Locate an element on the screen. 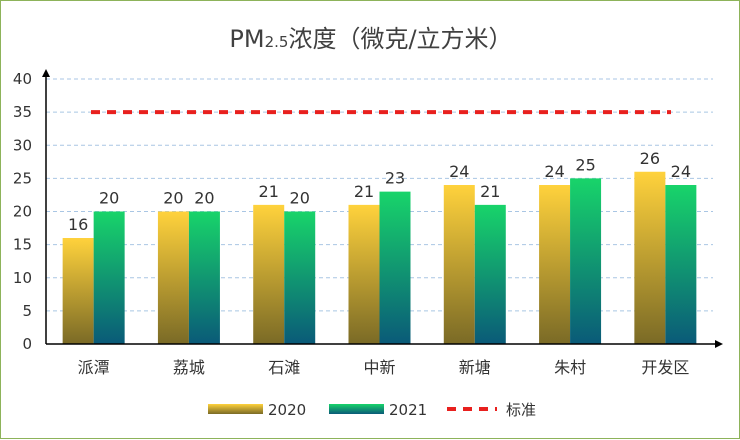 Image resolution: width=740 pixels, height=440 pixels. legend-label-standard: 标准 is located at coordinates (521, 410).